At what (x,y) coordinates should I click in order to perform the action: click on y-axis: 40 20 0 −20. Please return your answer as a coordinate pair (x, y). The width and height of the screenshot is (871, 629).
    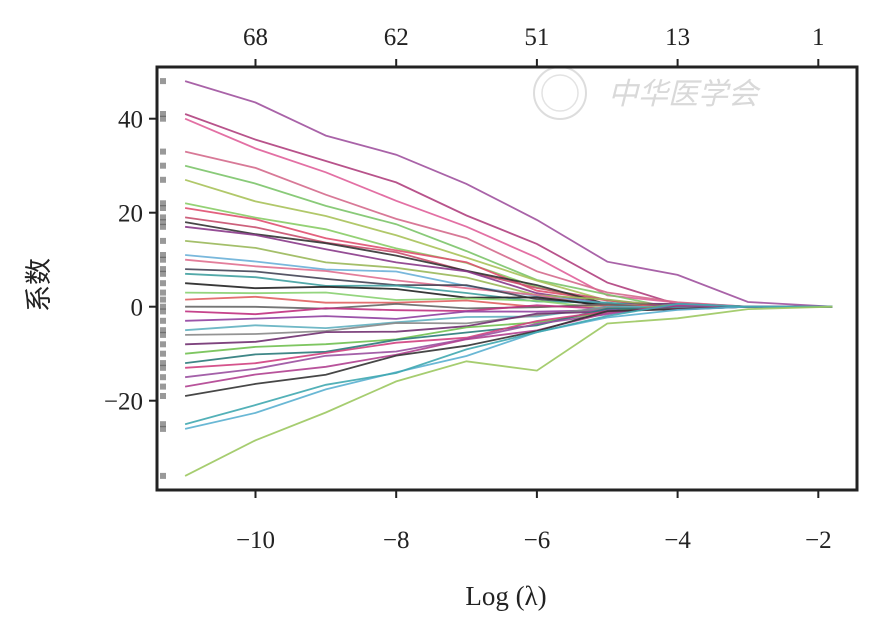
    Looking at the image, I should click on (130, 261).